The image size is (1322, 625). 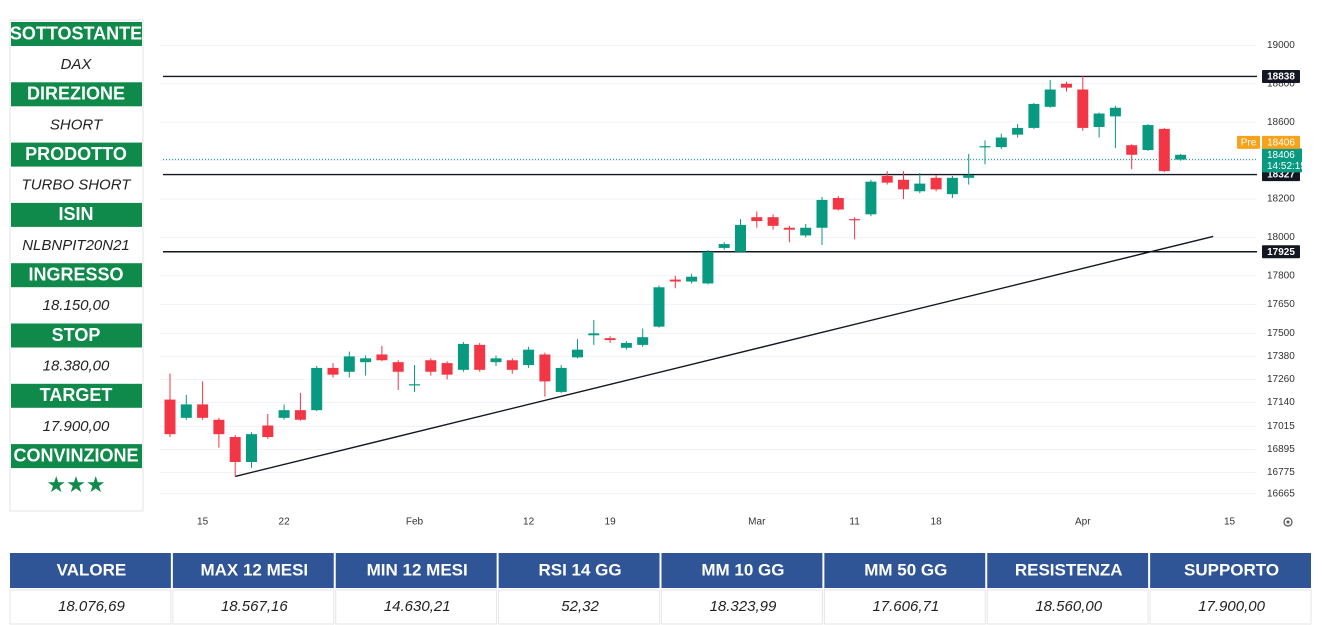 I want to click on y-tick-label: 17500, so click(x=1281, y=333).